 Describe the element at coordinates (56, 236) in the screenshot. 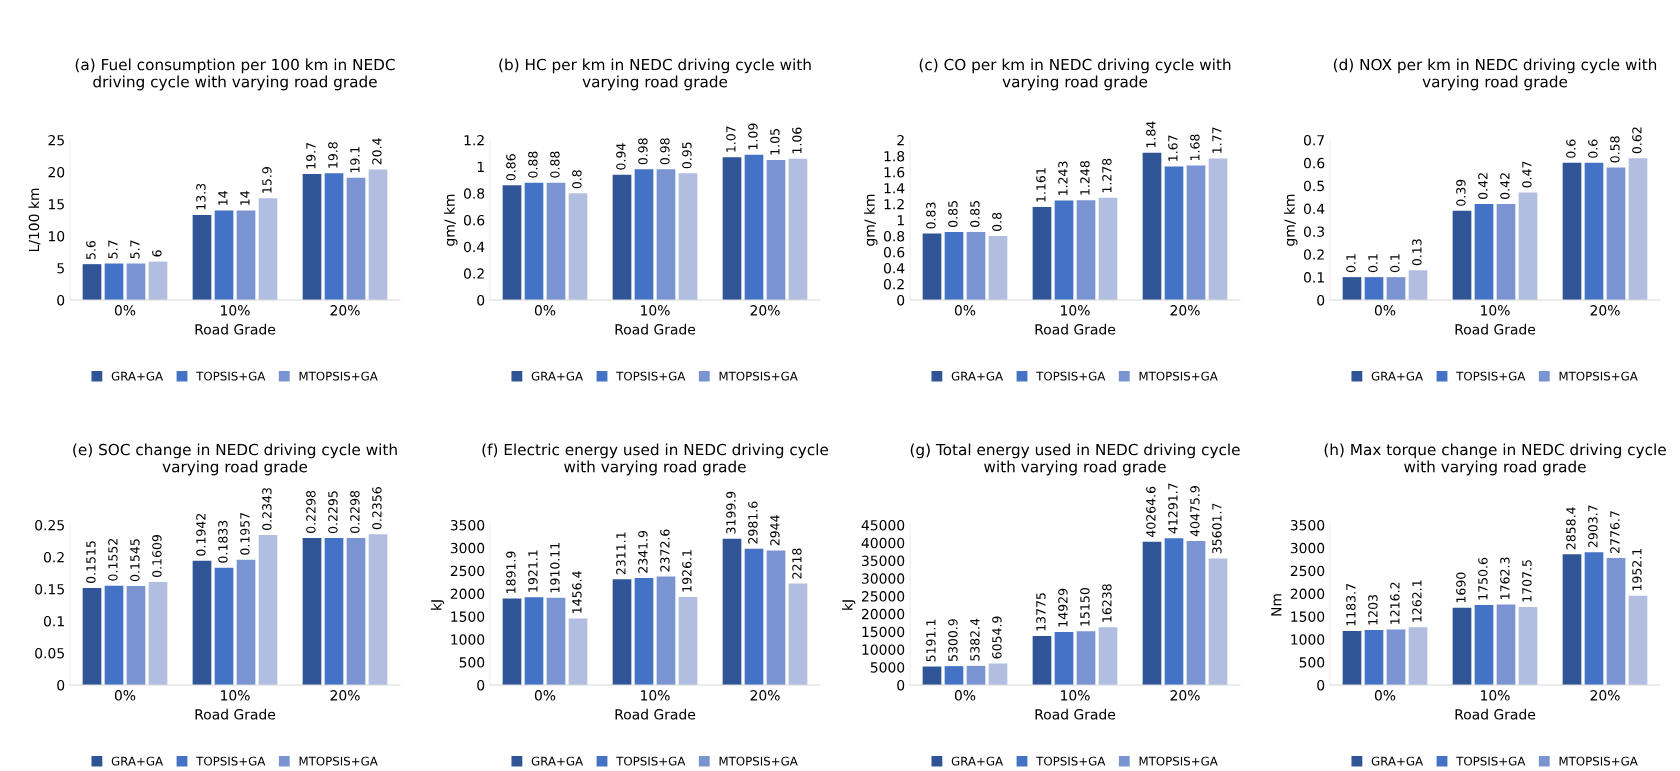

I see `y-tick-label: 10` at that location.